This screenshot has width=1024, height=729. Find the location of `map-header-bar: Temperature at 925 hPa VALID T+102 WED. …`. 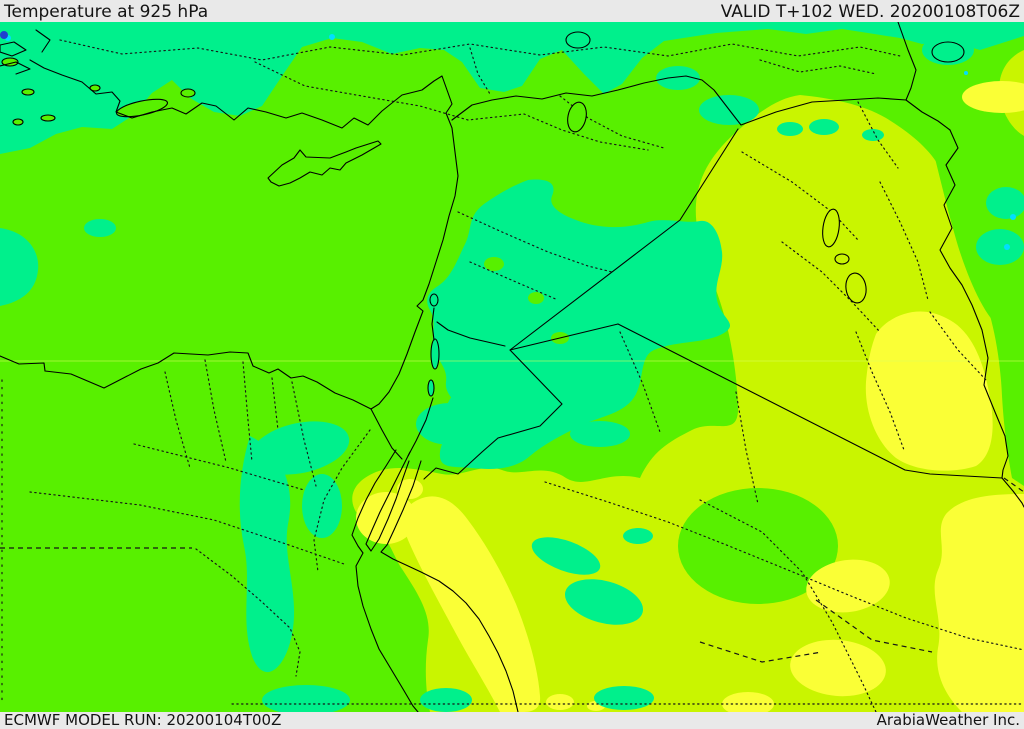

map-header-bar: Temperature at 925 hPa VALID T+102 WED. … is located at coordinates (512, 11).